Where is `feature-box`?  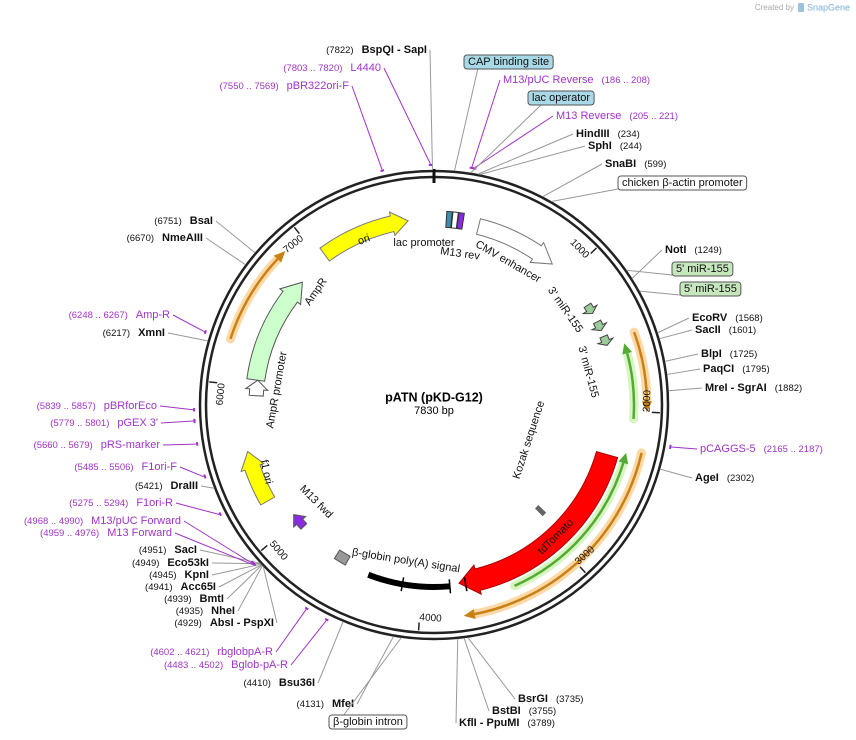 feature-box is located at coordinates (561, 98).